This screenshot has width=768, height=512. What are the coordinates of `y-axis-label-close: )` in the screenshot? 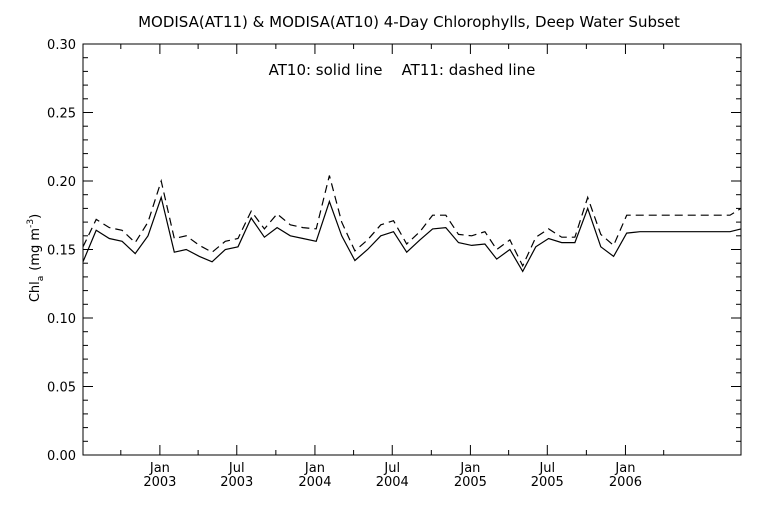 It's located at (35, 216).